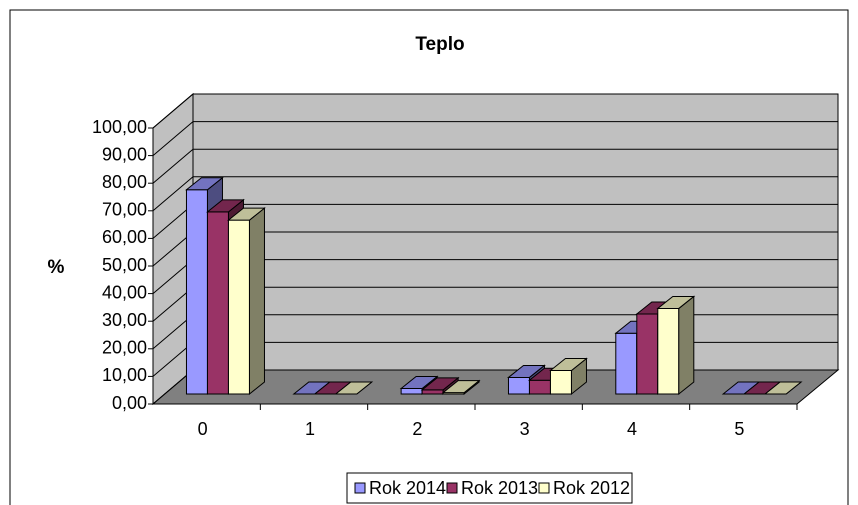 The width and height of the screenshot is (858, 505). I want to click on x-tick-label: 5, so click(739, 429).